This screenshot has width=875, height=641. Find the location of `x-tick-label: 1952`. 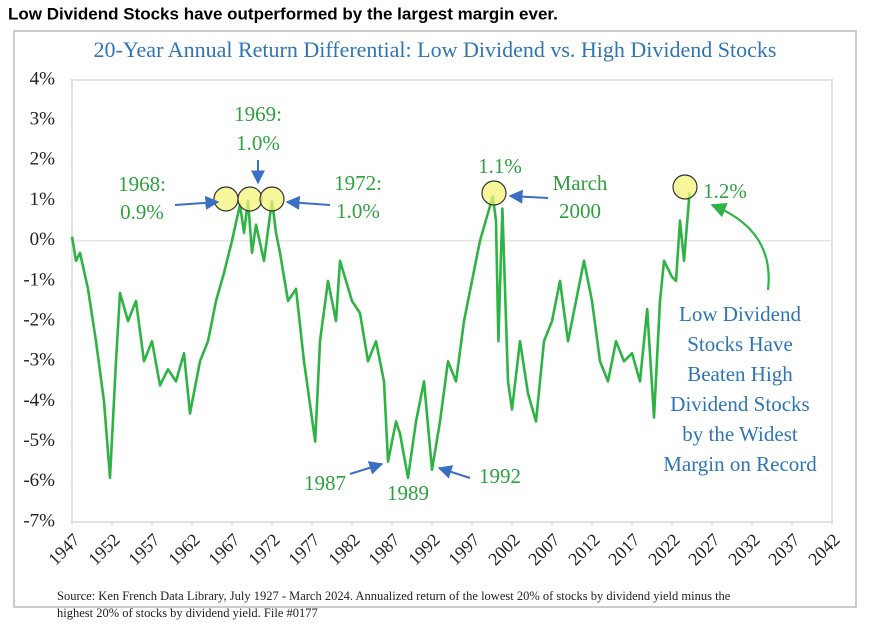

x-tick-label: 1952 is located at coordinates (104, 550).